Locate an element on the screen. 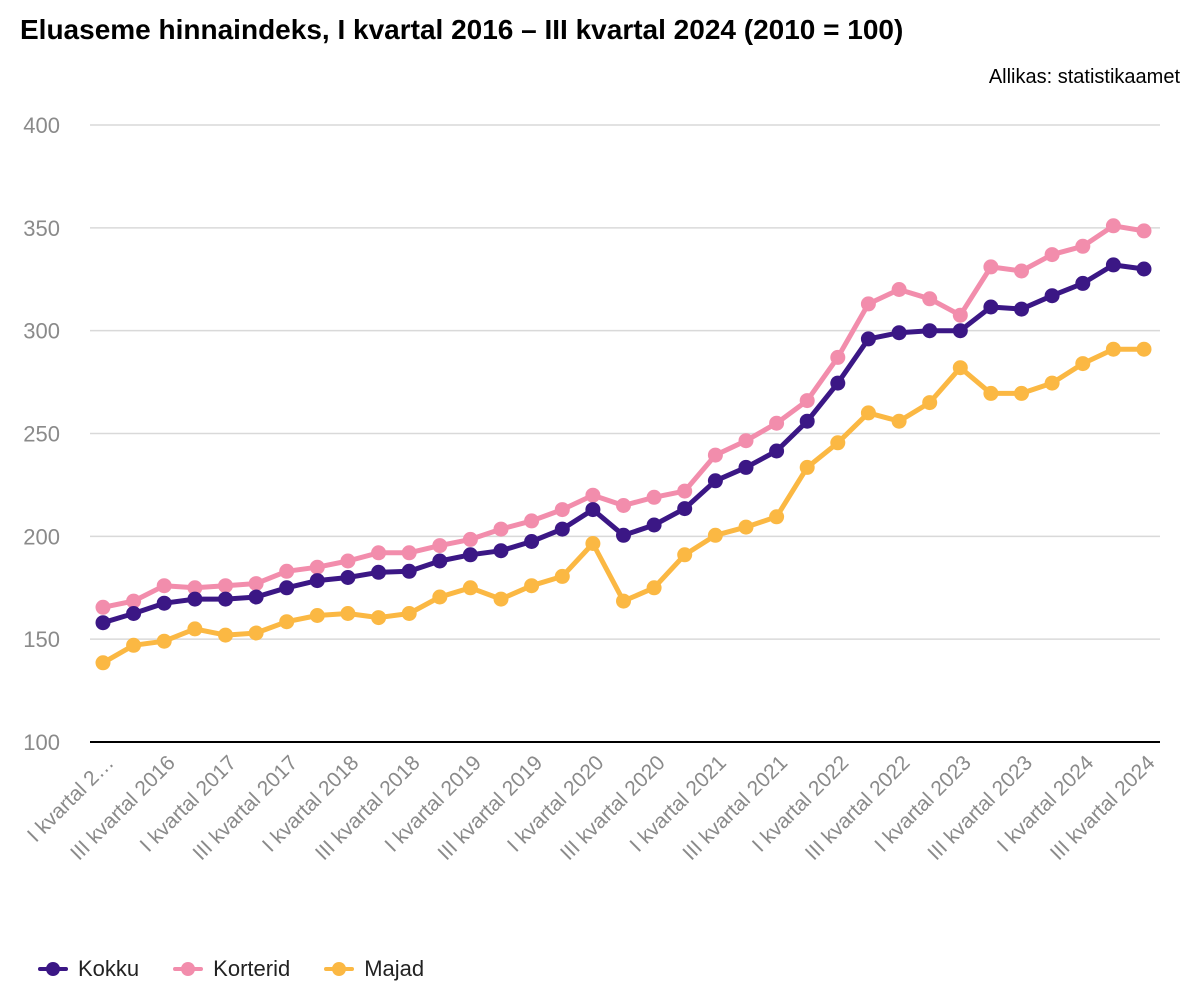 This screenshot has height=1000, width=1200. y-axis-ticks: 100 150 200 250 300 350 400 is located at coordinates (41, 434).